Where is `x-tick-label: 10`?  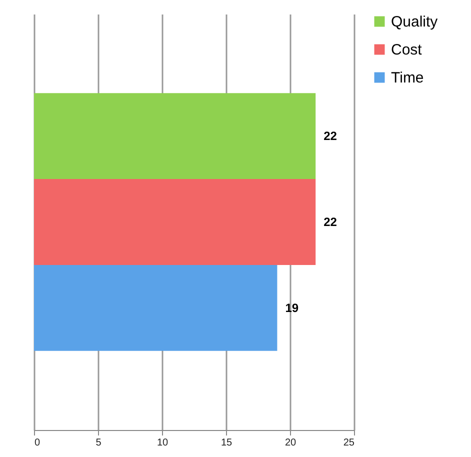 x-tick-label: 10 is located at coordinates (162, 443).